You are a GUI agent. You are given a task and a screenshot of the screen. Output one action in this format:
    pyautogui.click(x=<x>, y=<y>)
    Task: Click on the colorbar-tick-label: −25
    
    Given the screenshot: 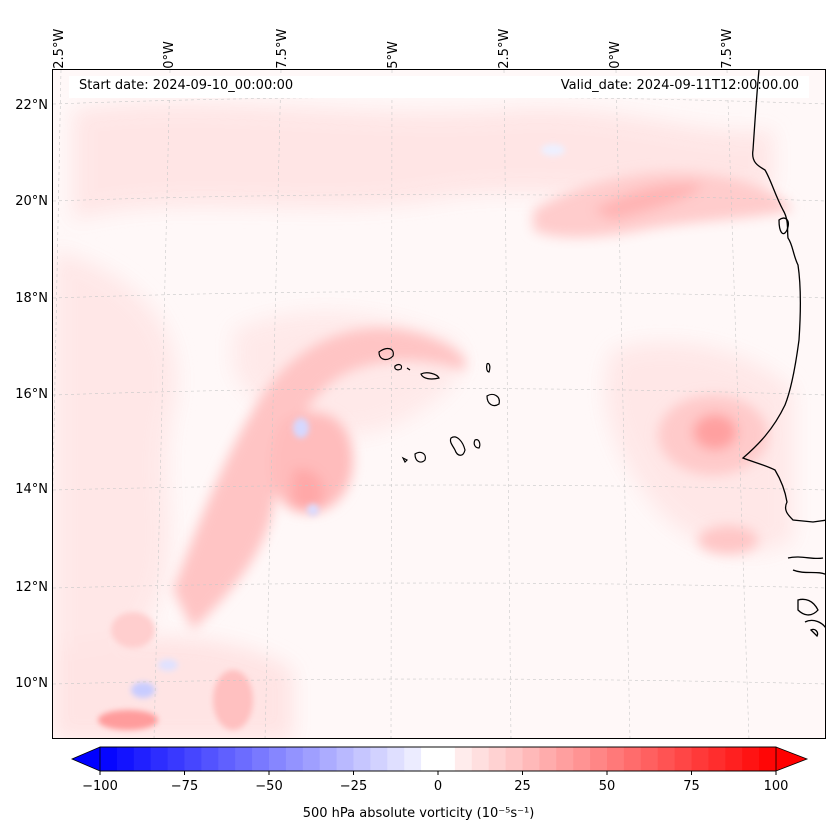 What is the action you would take?
    pyautogui.click(x=353, y=786)
    